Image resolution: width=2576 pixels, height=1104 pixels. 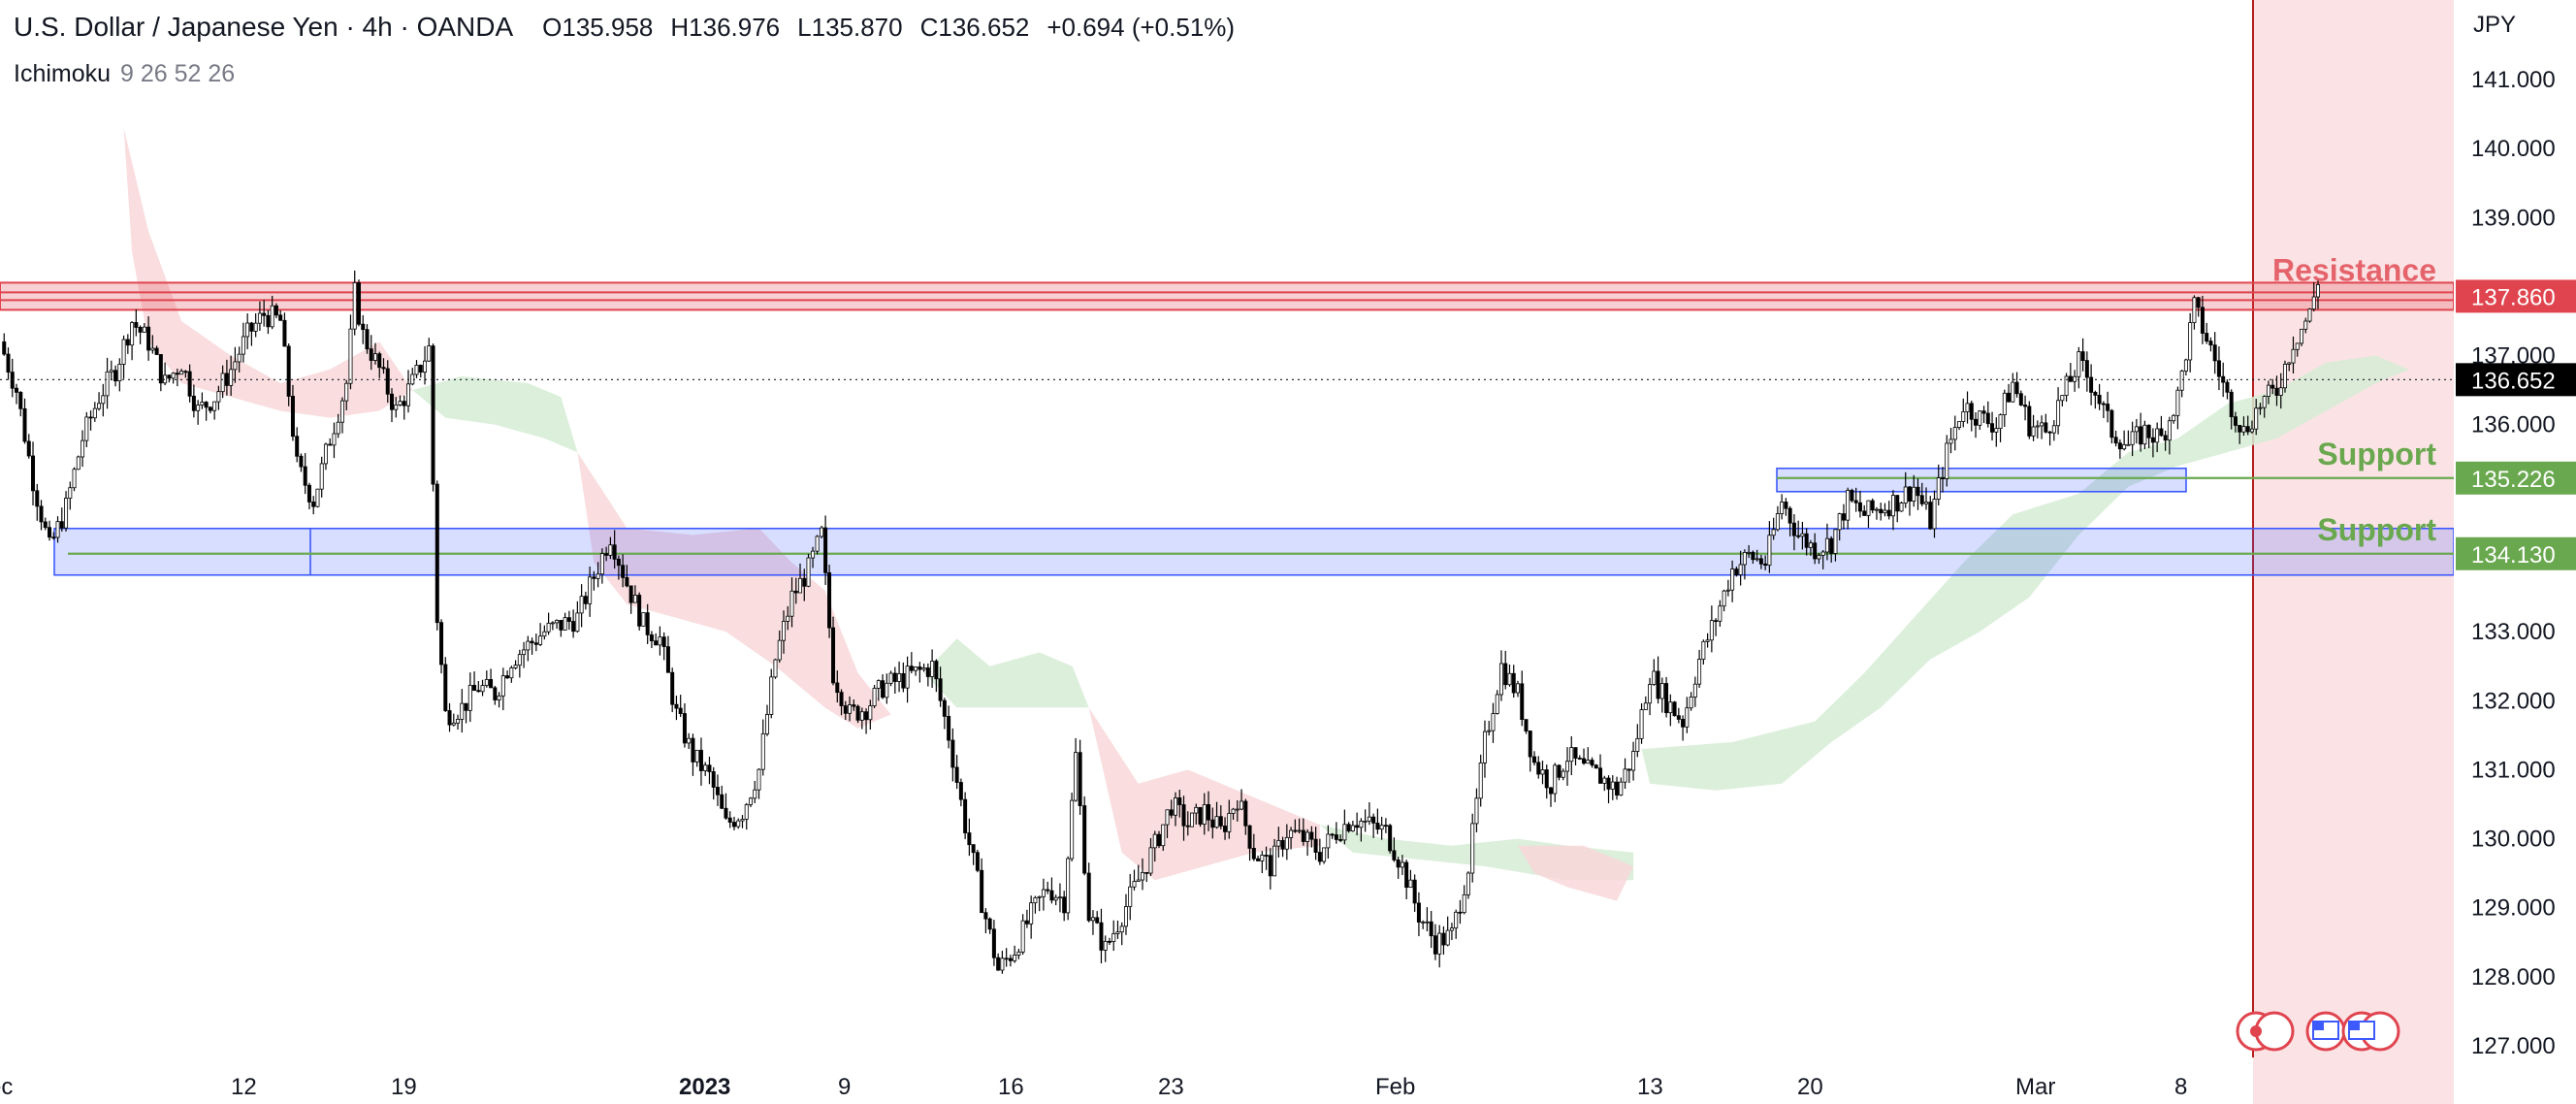 What do you see at coordinates (1650, 1087) in the screenshot?
I see `time-tick-label: 13` at bounding box center [1650, 1087].